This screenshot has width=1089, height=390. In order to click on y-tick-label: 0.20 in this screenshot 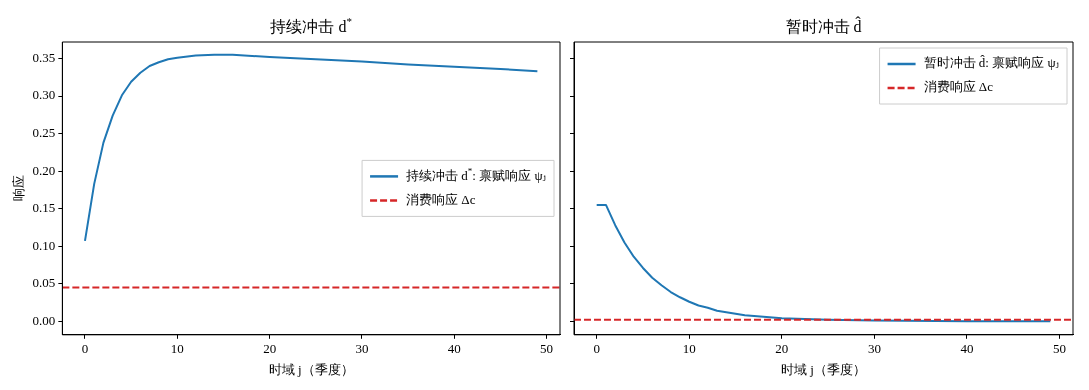, I will do `click(44, 170)`.